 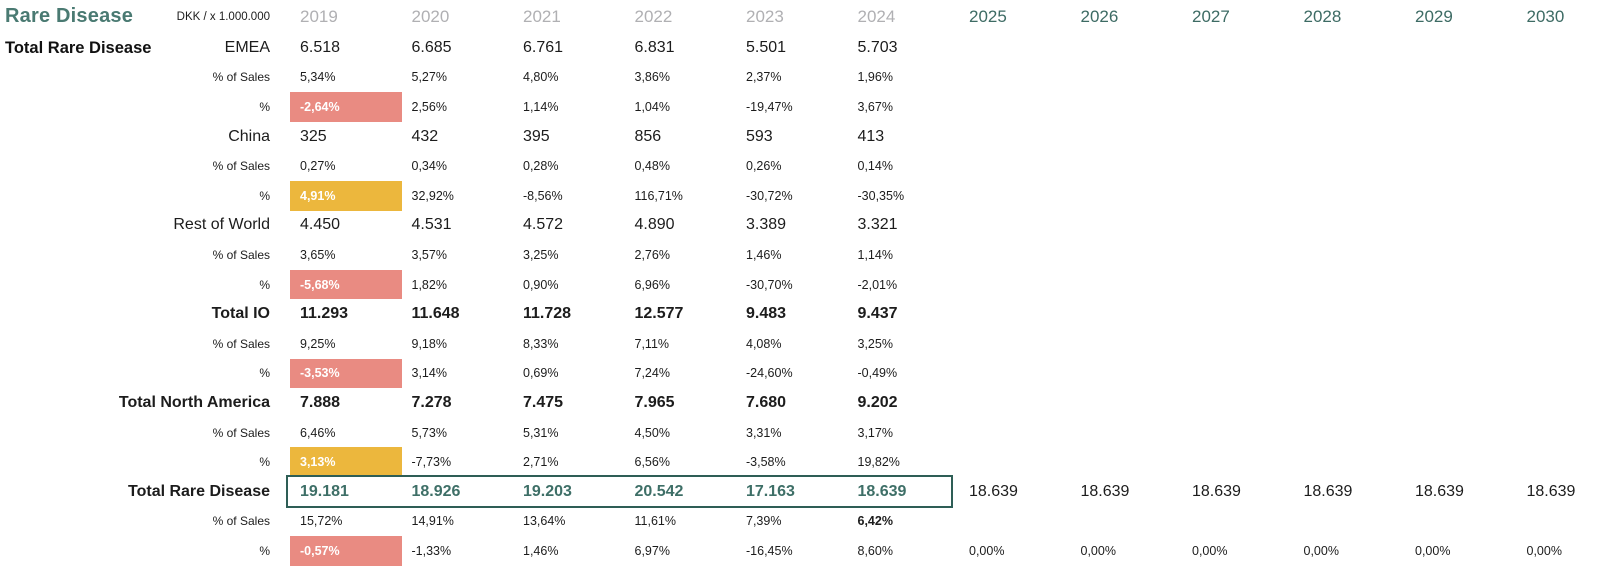 What do you see at coordinates (871, 136) in the screenshot?
I see `cell-2024: 413` at bounding box center [871, 136].